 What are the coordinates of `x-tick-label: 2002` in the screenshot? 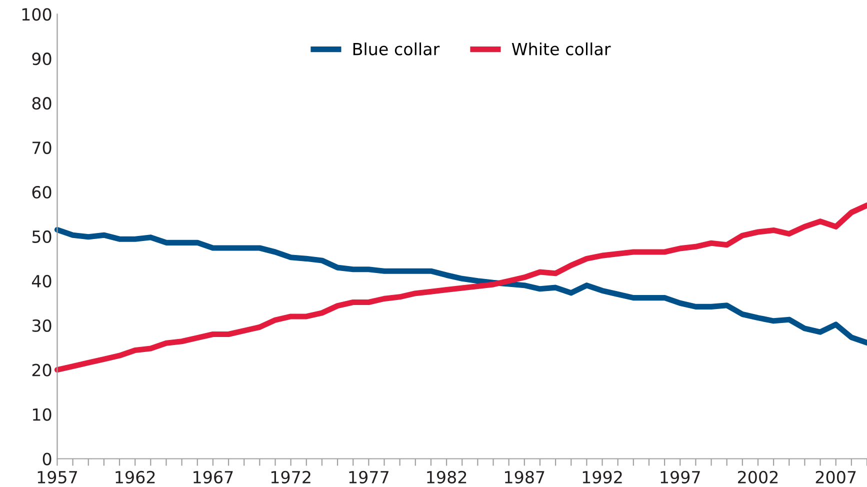 It's located at (758, 477).